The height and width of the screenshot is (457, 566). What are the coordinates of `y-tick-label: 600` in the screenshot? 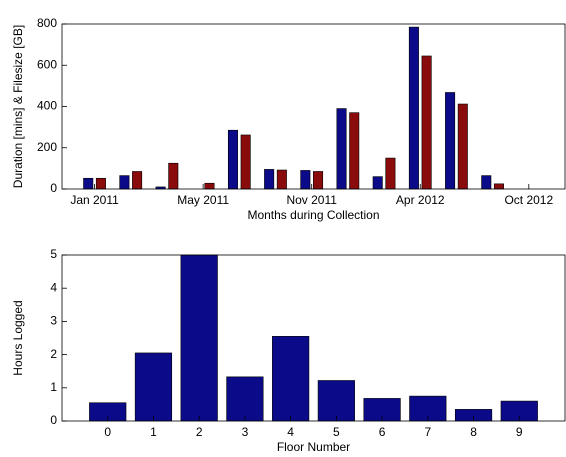 It's located at (47, 64).